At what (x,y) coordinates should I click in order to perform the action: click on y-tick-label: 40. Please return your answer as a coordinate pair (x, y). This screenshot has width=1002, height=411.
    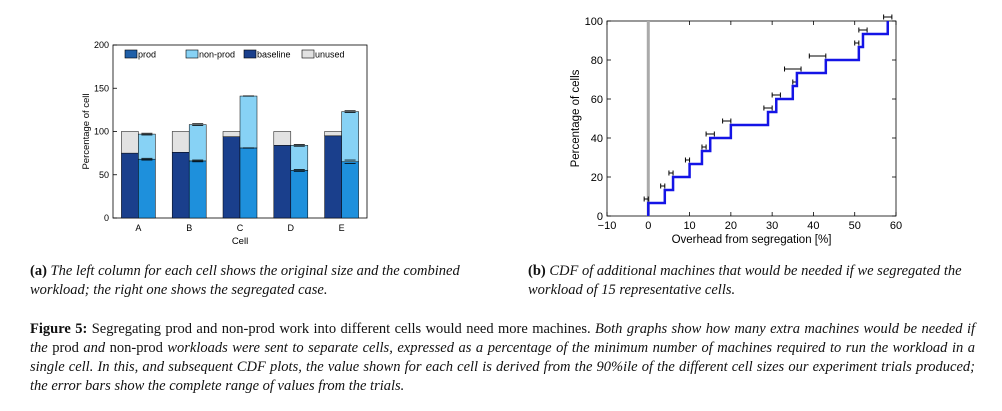
    Looking at the image, I should click on (597, 139).